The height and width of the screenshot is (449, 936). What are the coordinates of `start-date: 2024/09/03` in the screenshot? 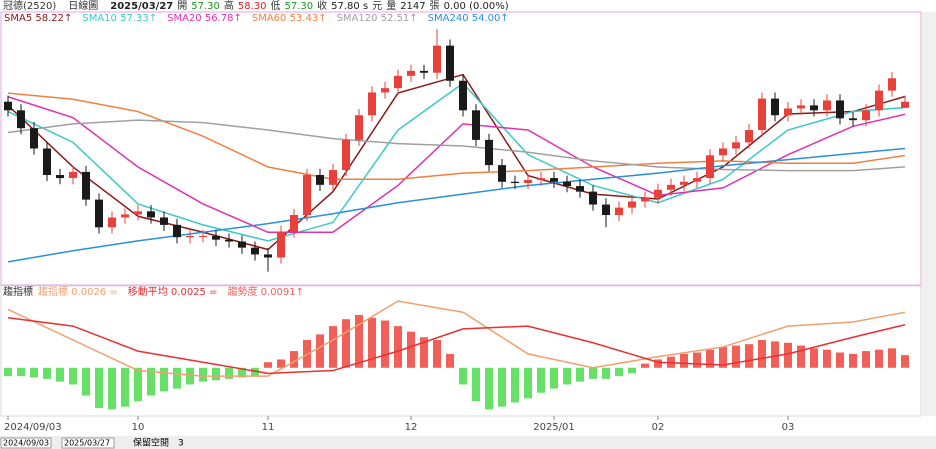 It's located at (26, 443).